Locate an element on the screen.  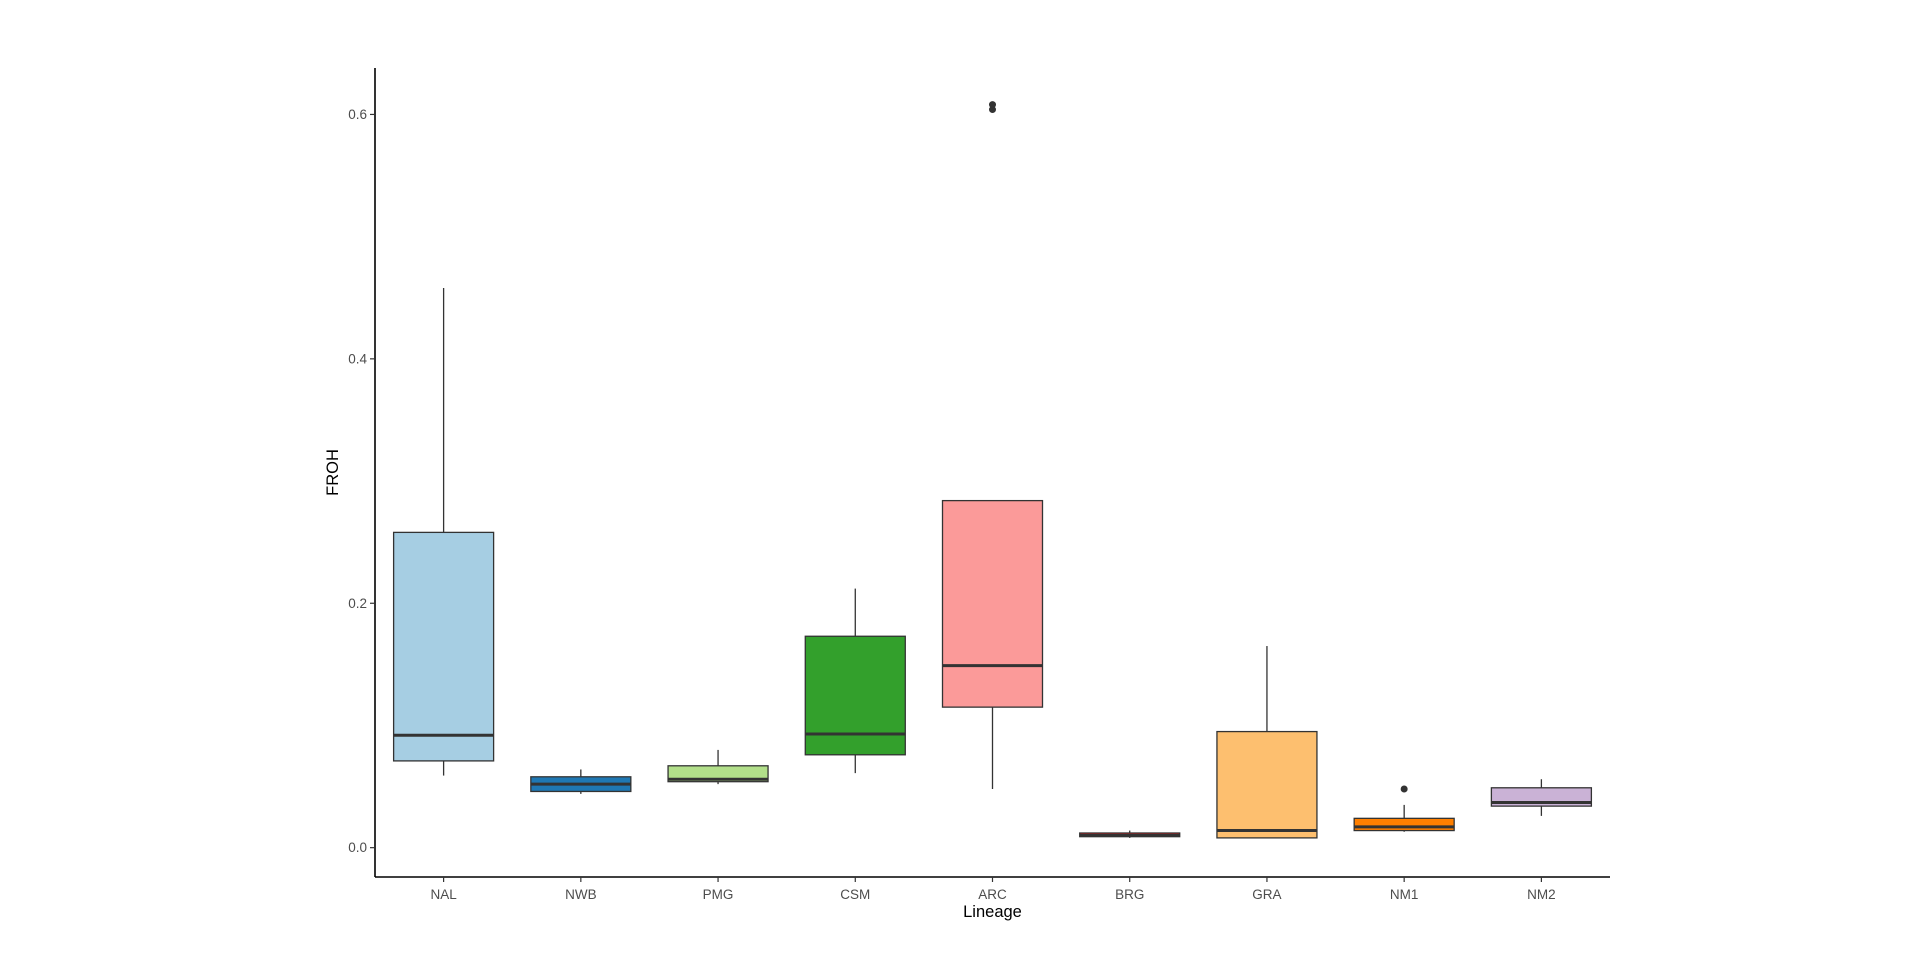
box-pmg is located at coordinates (718, 767).